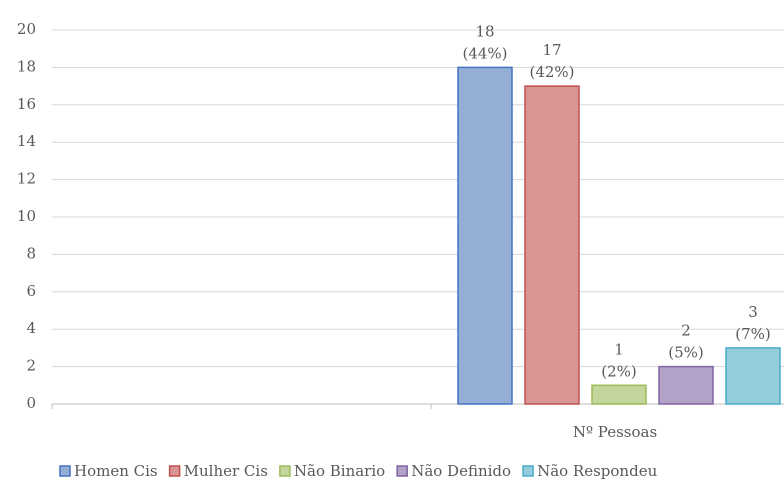 This screenshot has width=784, height=486. What do you see at coordinates (461, 471) in the screenshot?
I see `legend-label: Não Definido` at bounding box center [461, 471].